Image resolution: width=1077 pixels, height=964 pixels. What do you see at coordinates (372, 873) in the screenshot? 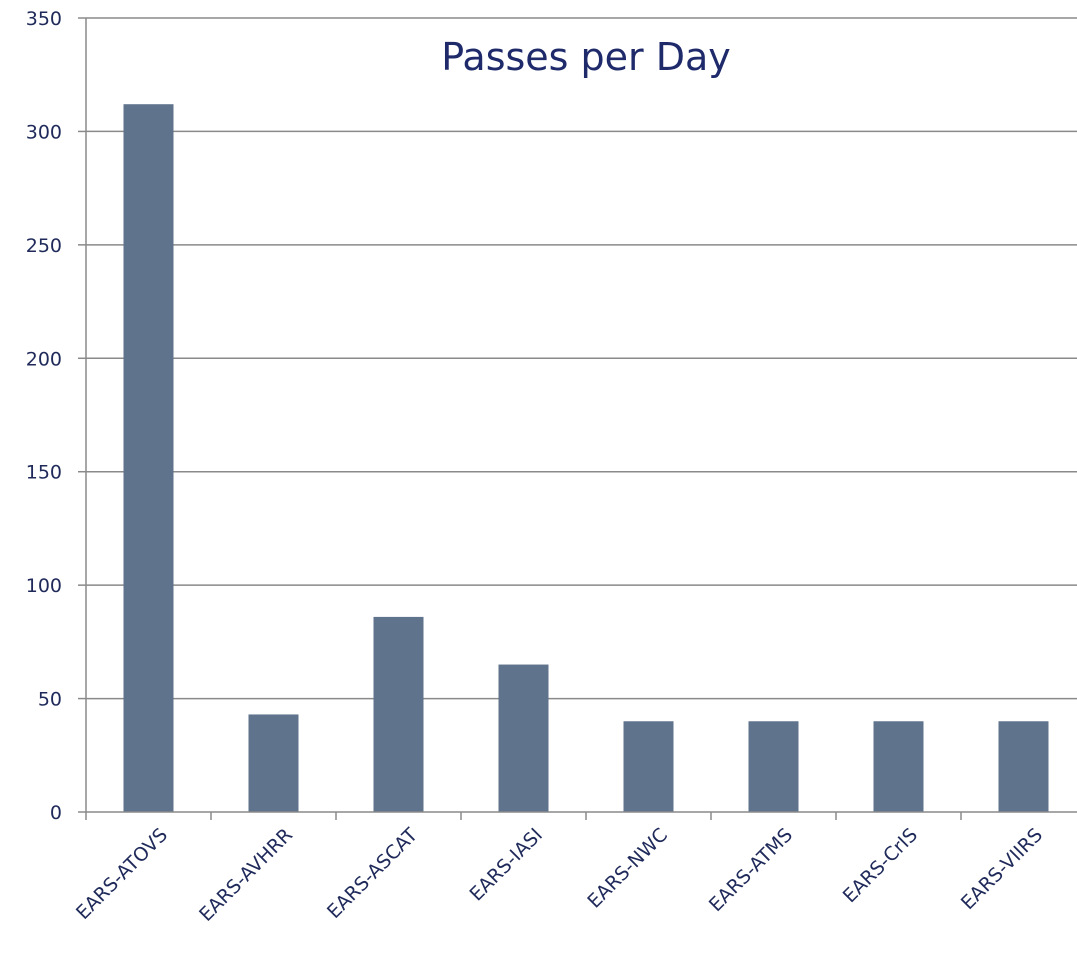
I see `x-tick-label: EARS-ASCAT` at bounding box center [372, 873].